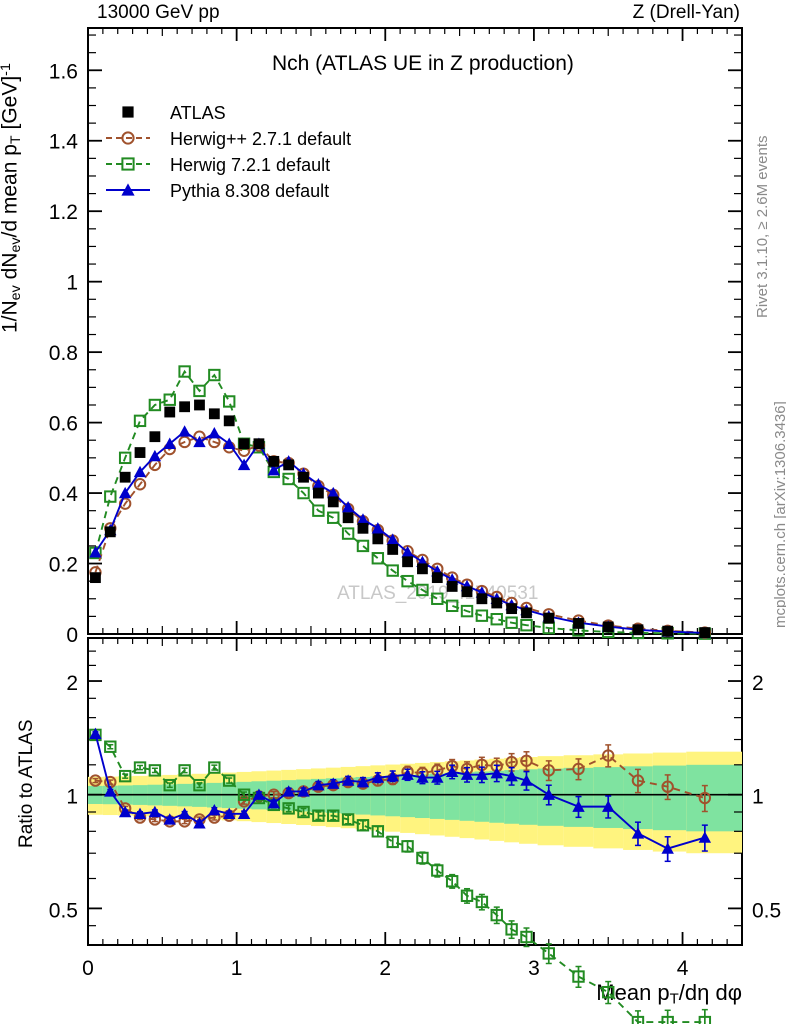 Image resolution: width=786 pixels, height=1024 pixels. I want to click on x-tick-label: 1, so click(237, 968).